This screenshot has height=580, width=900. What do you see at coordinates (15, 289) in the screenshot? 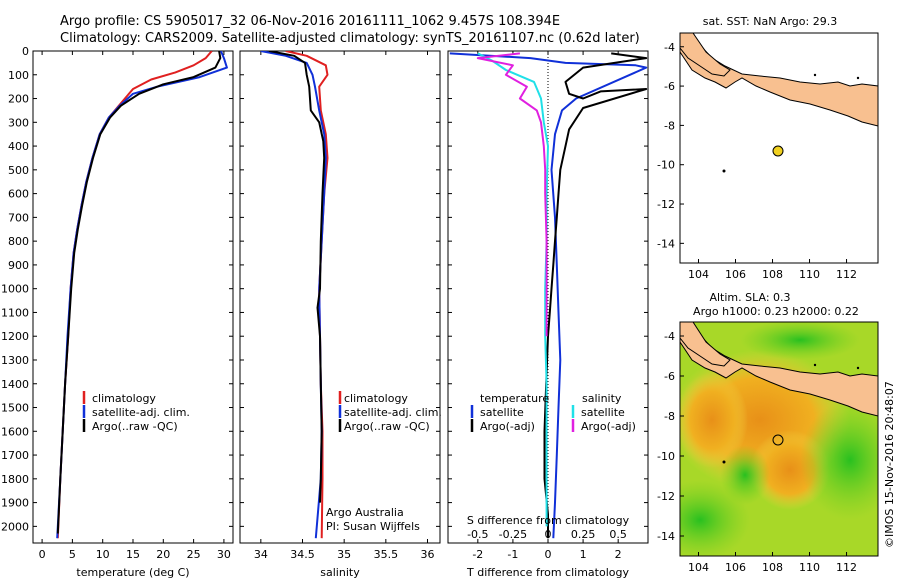
I see `depth-tick-label: 1000` at bounding box center [15, 289].